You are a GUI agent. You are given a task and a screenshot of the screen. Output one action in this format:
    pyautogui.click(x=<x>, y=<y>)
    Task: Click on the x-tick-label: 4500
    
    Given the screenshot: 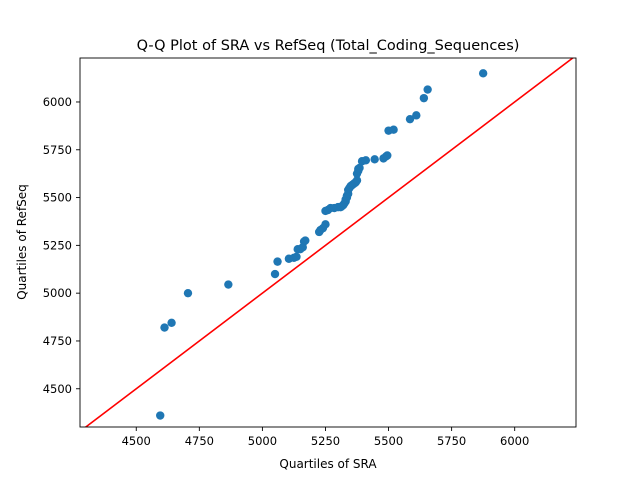 What is the action you would take?
    pyautogui.click(x=136, y=441)
    